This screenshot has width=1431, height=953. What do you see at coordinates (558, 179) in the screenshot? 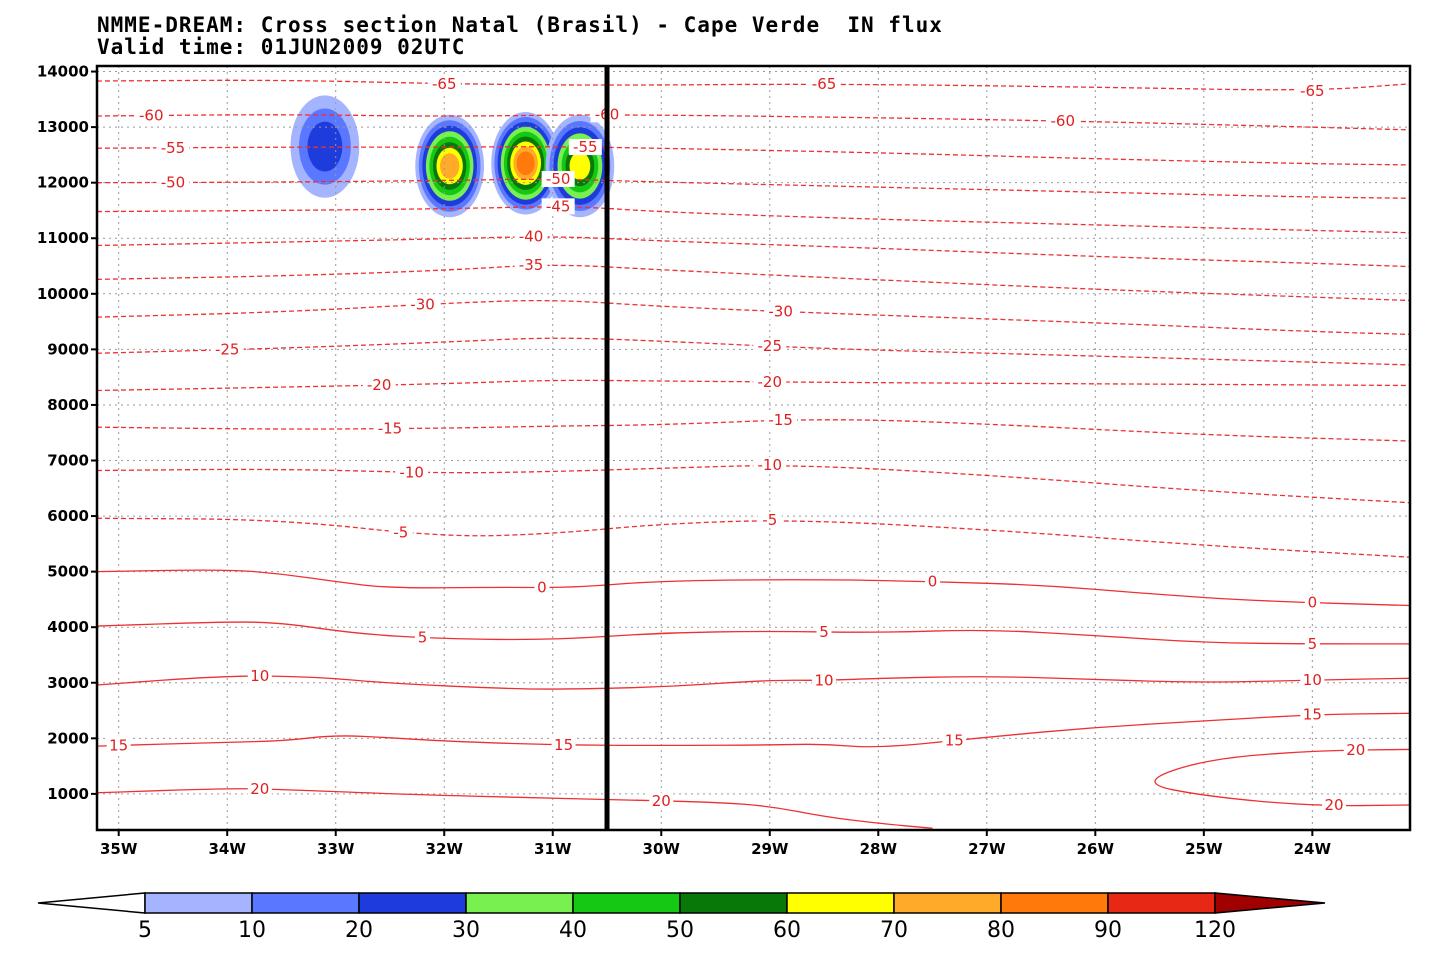
I see `contour-label-3-1: -50` at bounding box center [558, 179].